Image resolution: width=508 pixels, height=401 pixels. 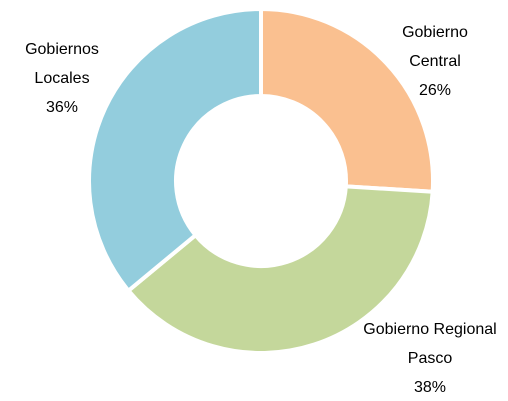 What do you see at coordinates (62, 64) in the screenshot?
I see `category-label: Gobiernos Locales` at bounding box center [62, 64].